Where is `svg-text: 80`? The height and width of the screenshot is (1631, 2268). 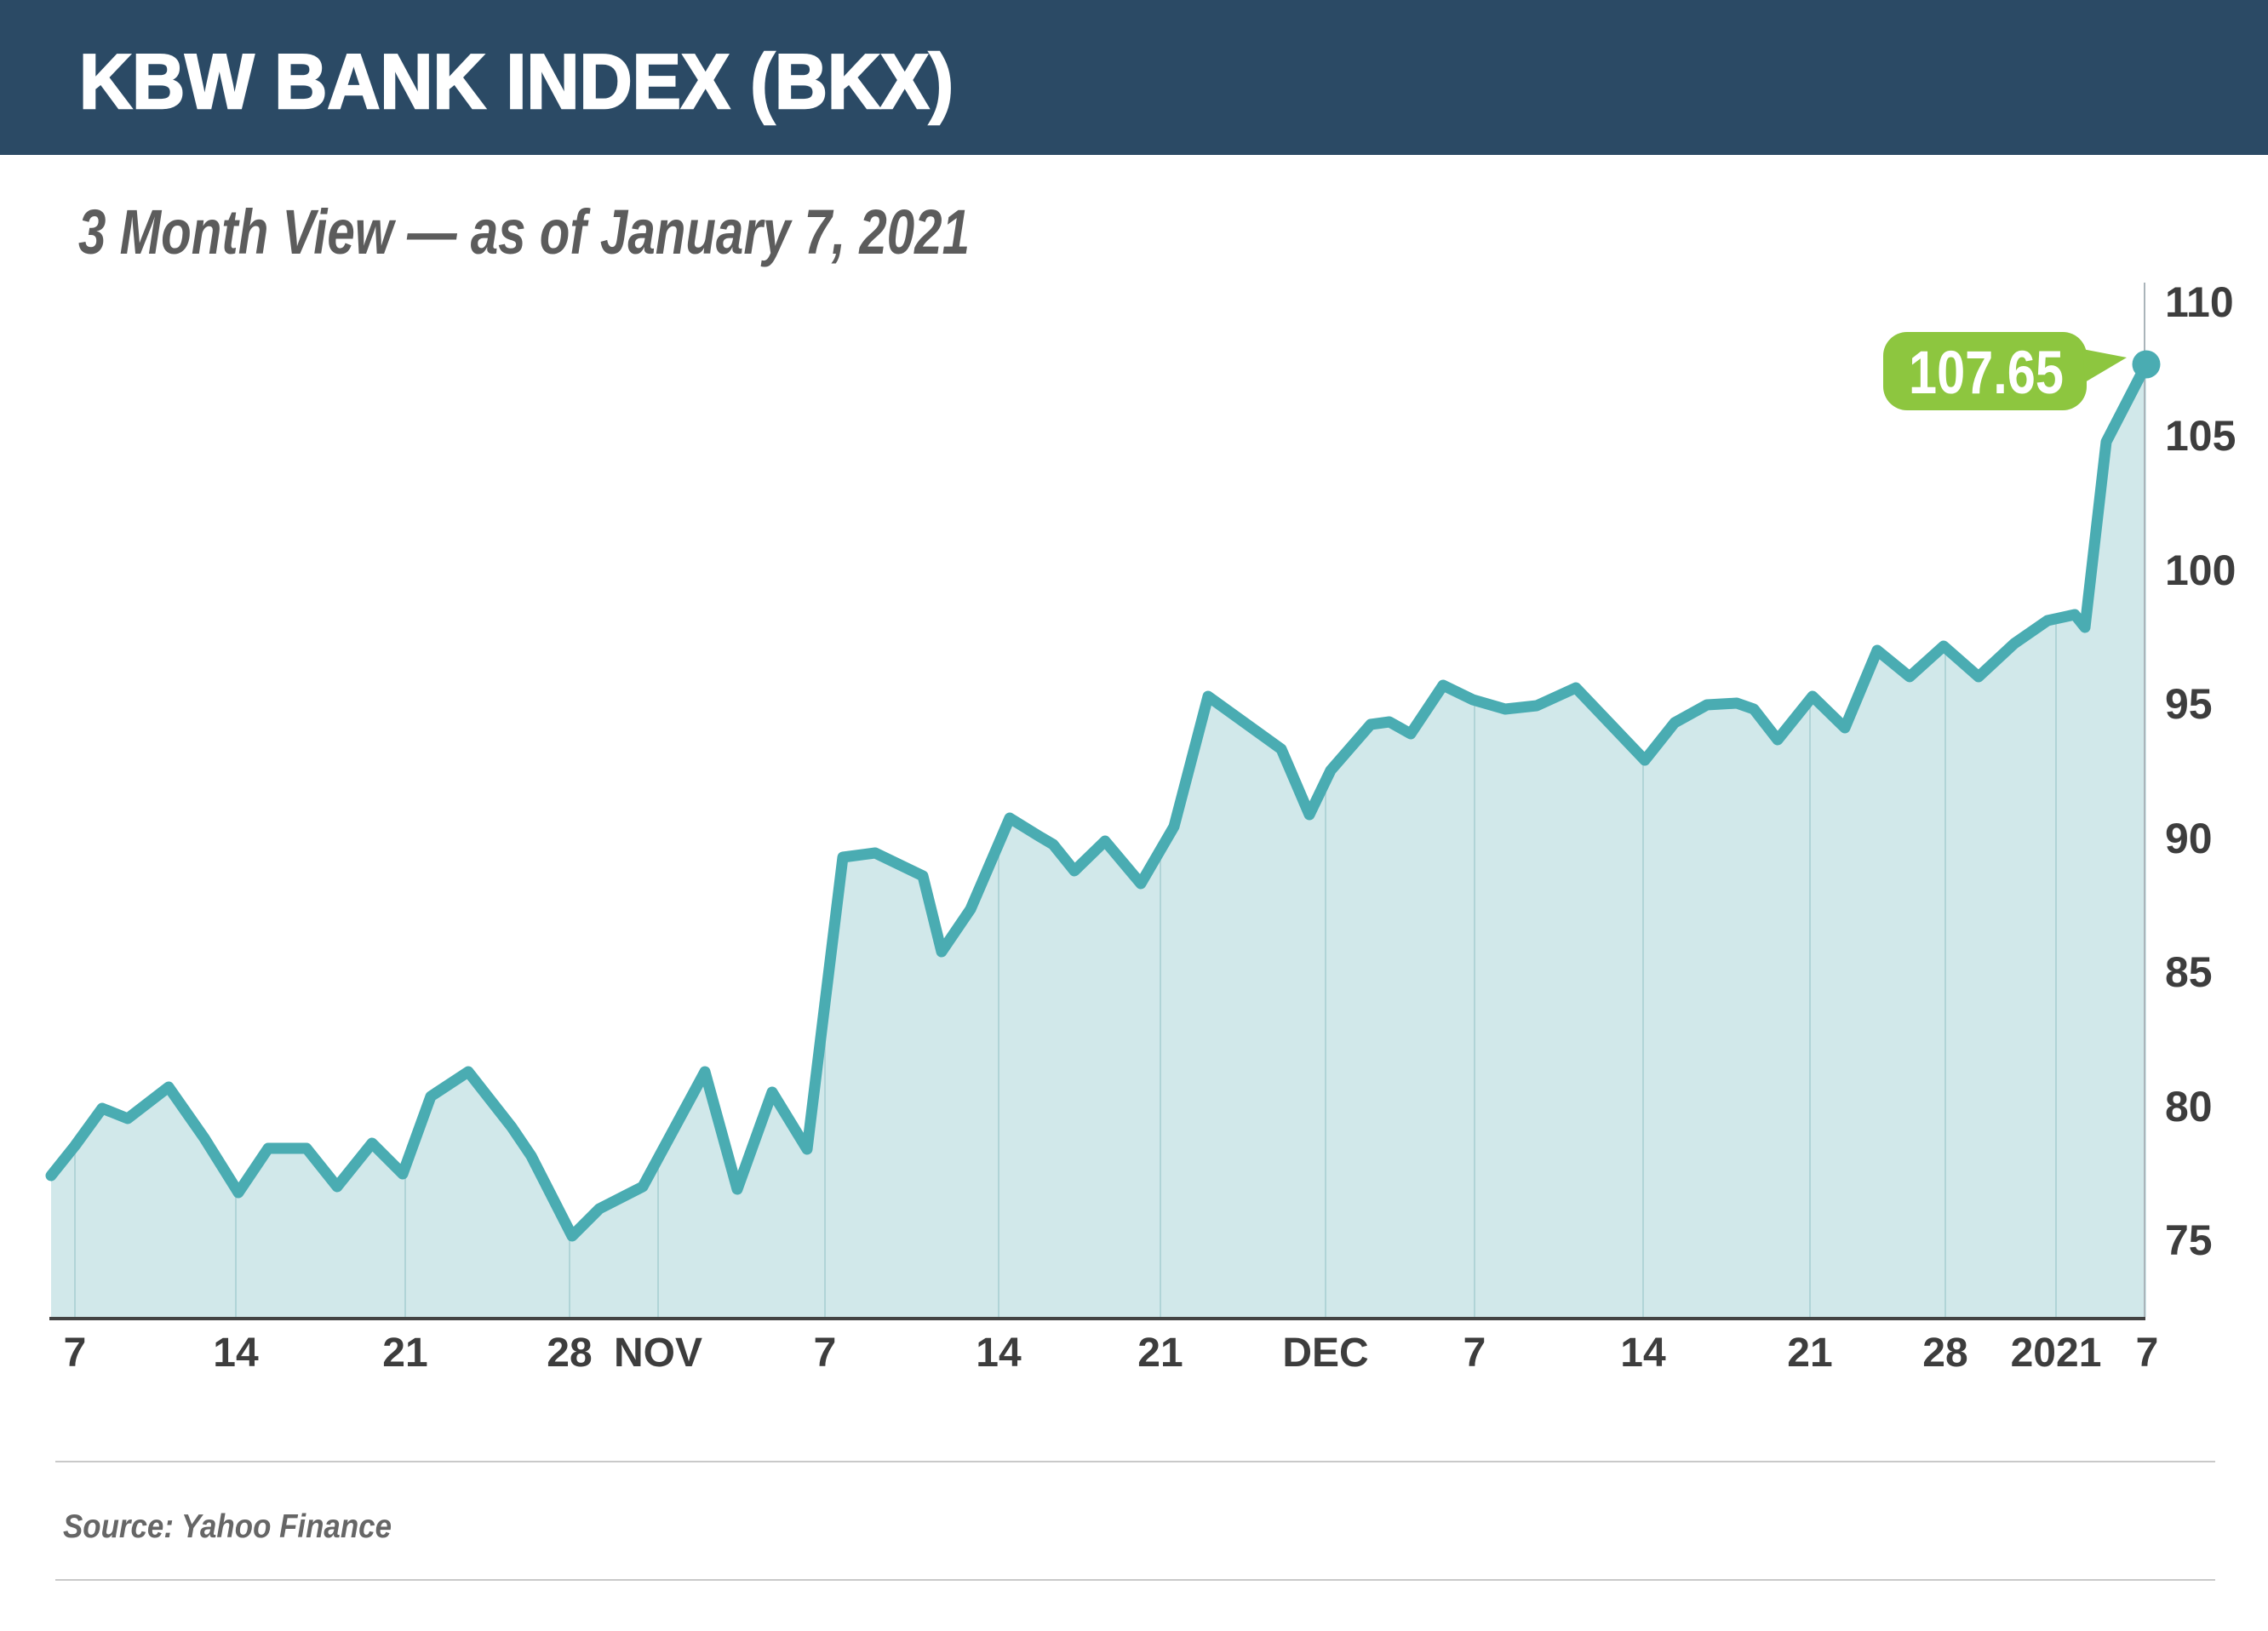 svg-text: 80 is located at coordinates (2189, 1106).